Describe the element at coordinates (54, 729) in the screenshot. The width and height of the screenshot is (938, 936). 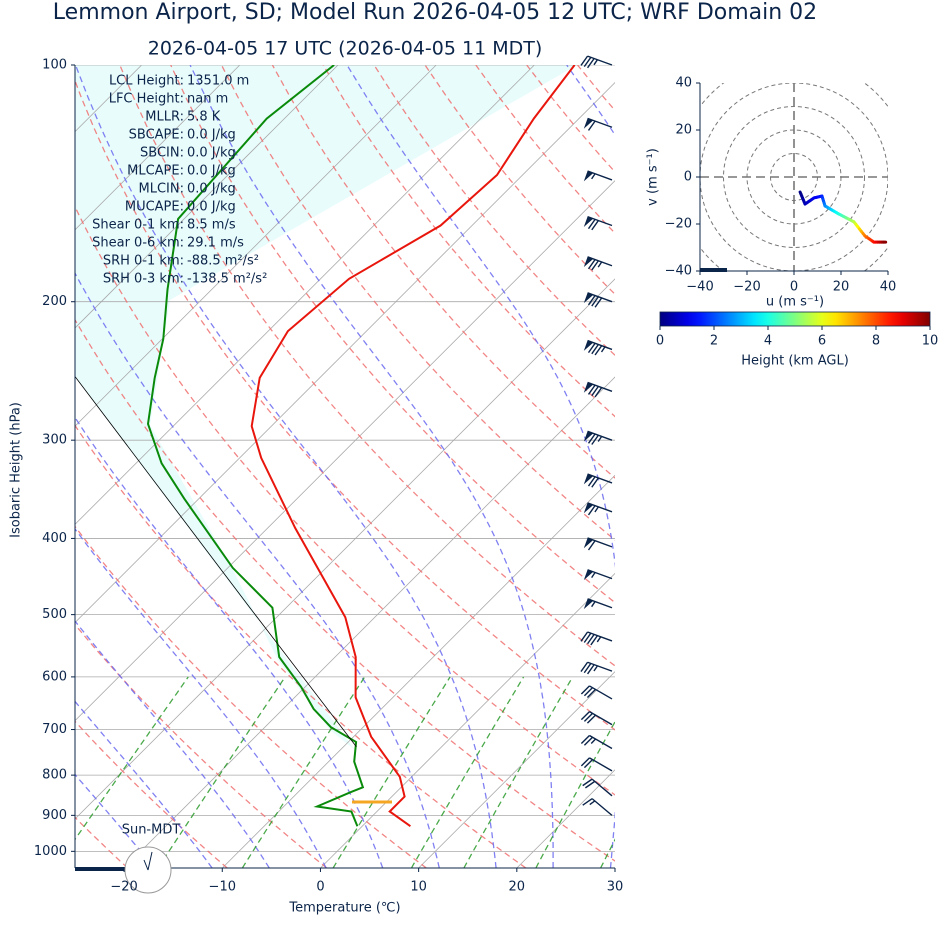
I see `y-tick-label: 700` at that location.